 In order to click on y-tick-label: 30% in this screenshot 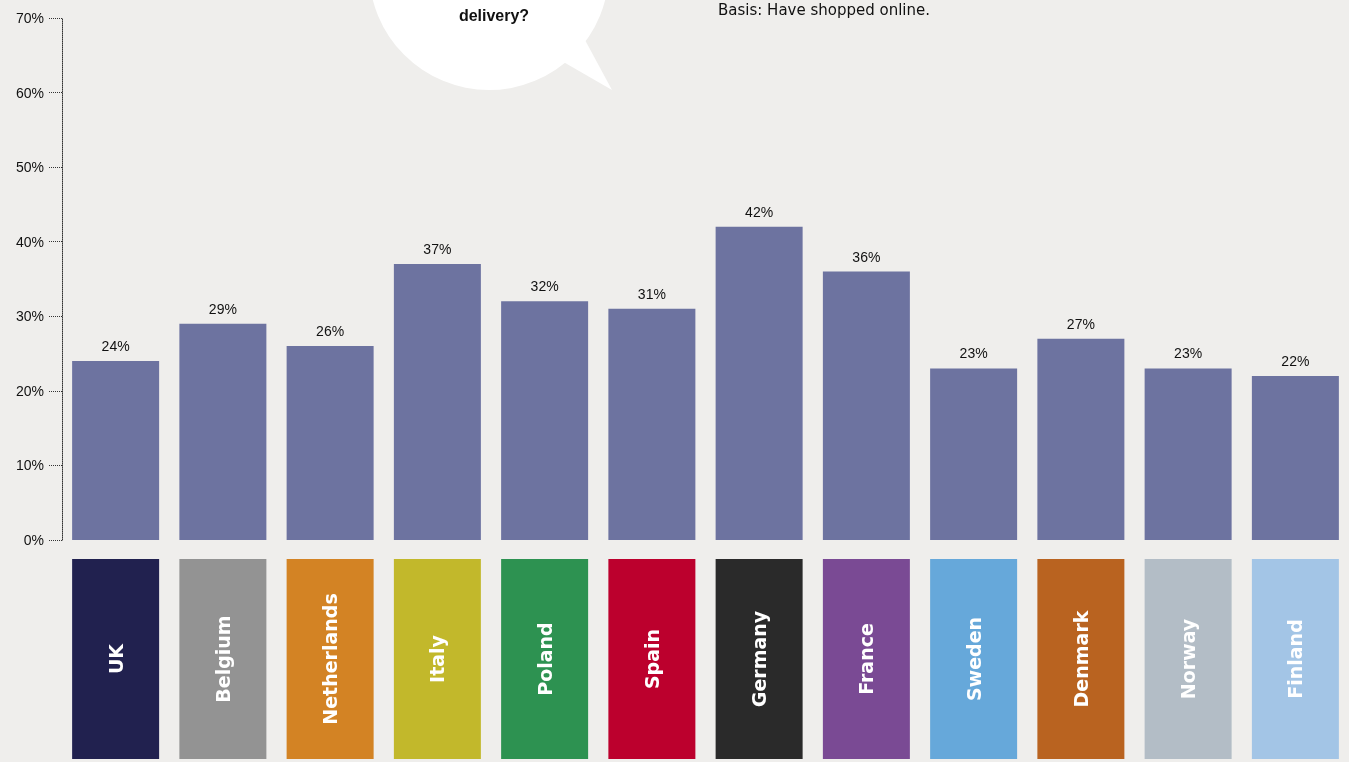, I will do `click(29, 316)`.